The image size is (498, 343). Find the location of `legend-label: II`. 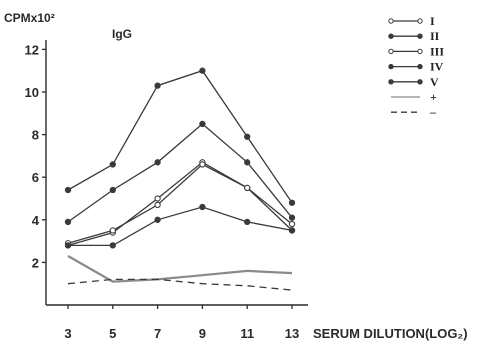

legend-label: II is located at coordinates (435, 36).